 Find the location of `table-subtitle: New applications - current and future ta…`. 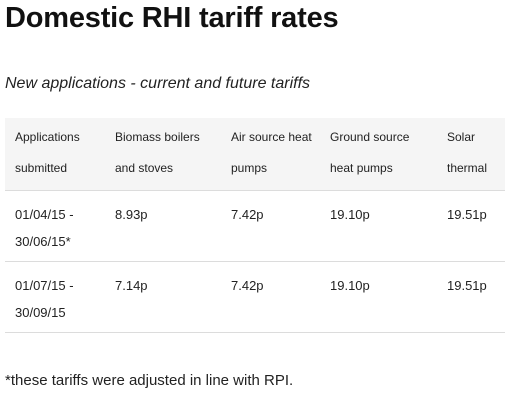

table-subtitle: New applications - current and future ta… is located at coordinates (158, 83).